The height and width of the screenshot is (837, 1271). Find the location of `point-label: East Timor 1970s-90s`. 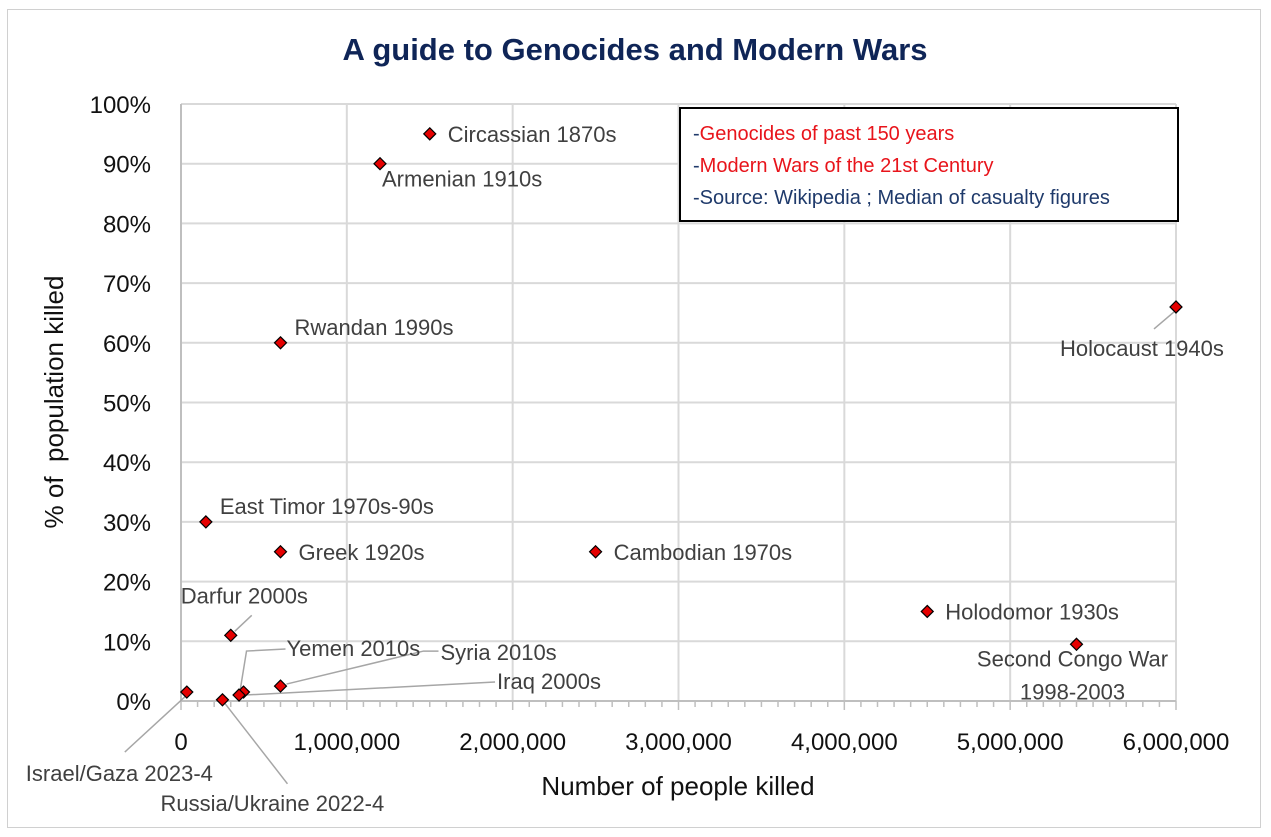

point-label: East Timor 1970s-90s is located at coordinates (327, 506).